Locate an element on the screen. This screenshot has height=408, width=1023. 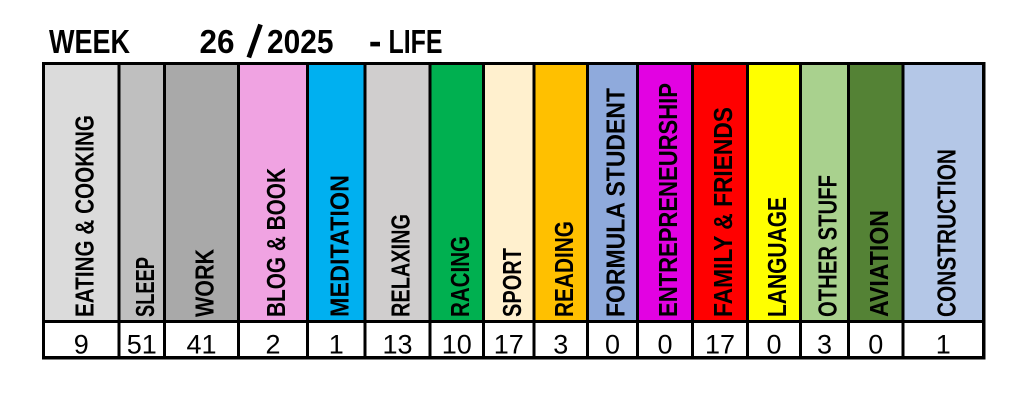
svg-text: CONSTRUCTION is located at coordinates (946, 233).